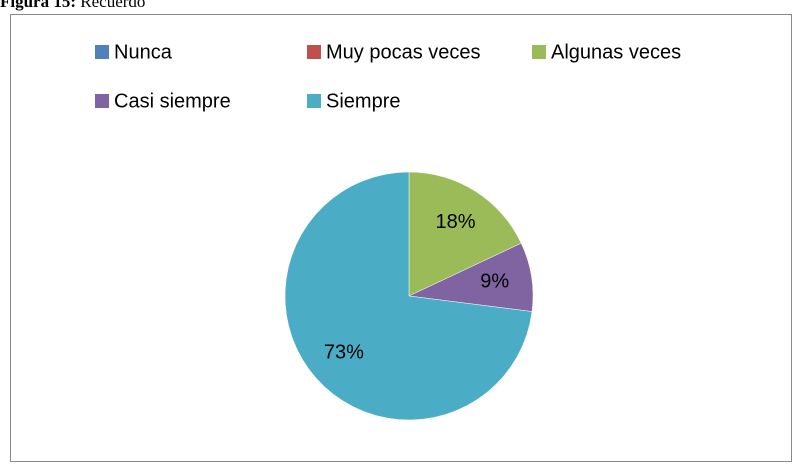 This screenshot has height=468, width=793. Describe the element at coordinates (363, 101) in the screenshot. I see `legend-label: Siempre` at that location.